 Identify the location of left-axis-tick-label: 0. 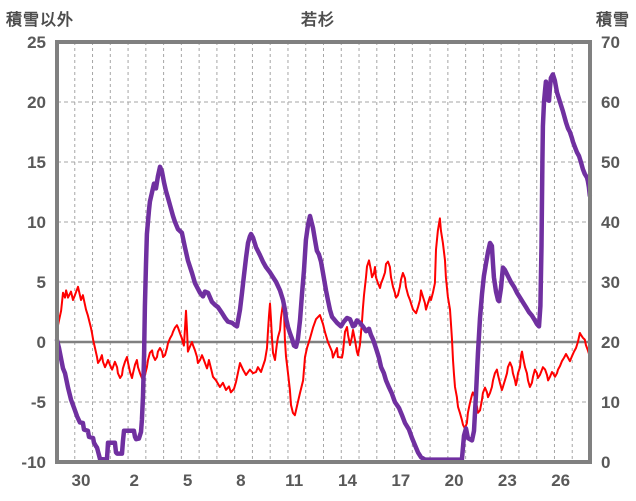
(41, 342).